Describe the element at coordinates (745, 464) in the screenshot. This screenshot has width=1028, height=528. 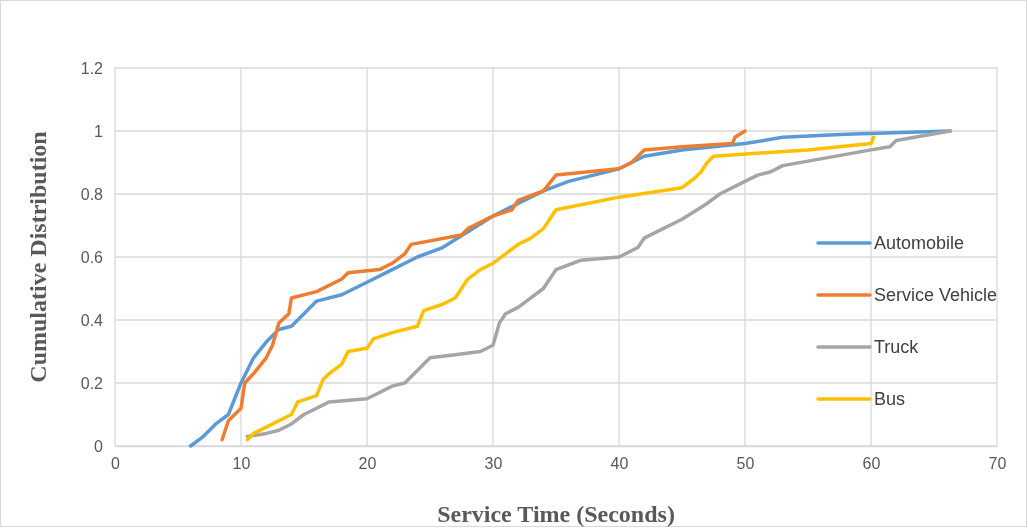
I see `x-tick-label: 50` at that location.